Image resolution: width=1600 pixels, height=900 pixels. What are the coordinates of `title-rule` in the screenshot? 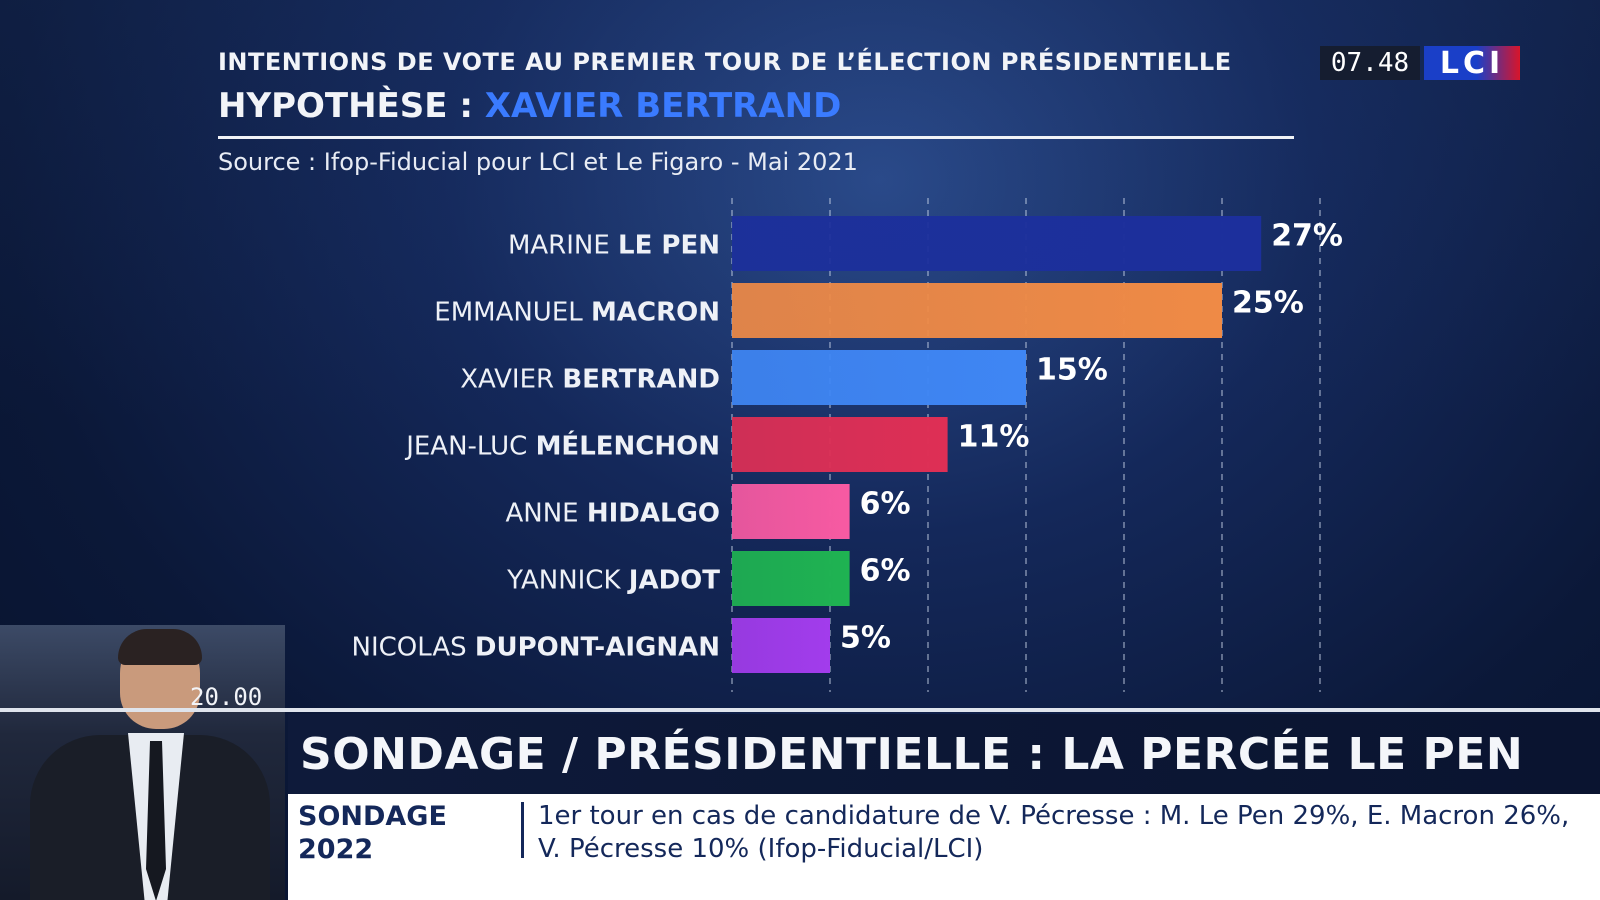 It's located at (756, 137).